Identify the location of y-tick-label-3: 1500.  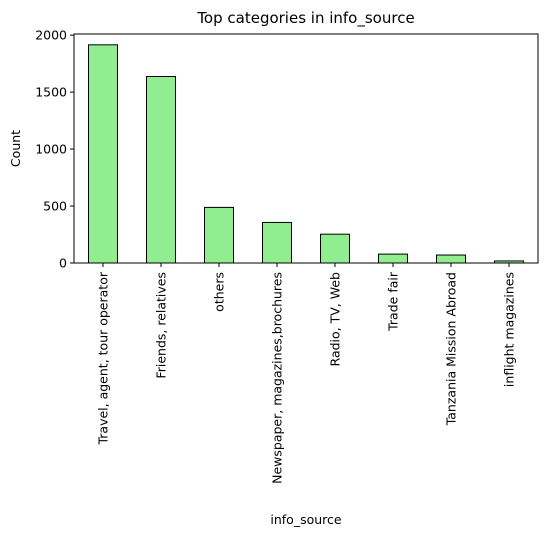
(51, 92).